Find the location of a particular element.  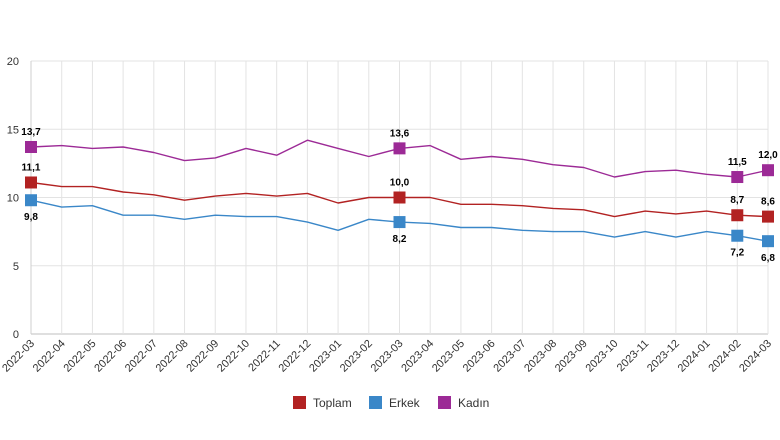

data-label: 13,6 is located at coordinates (400, 133).